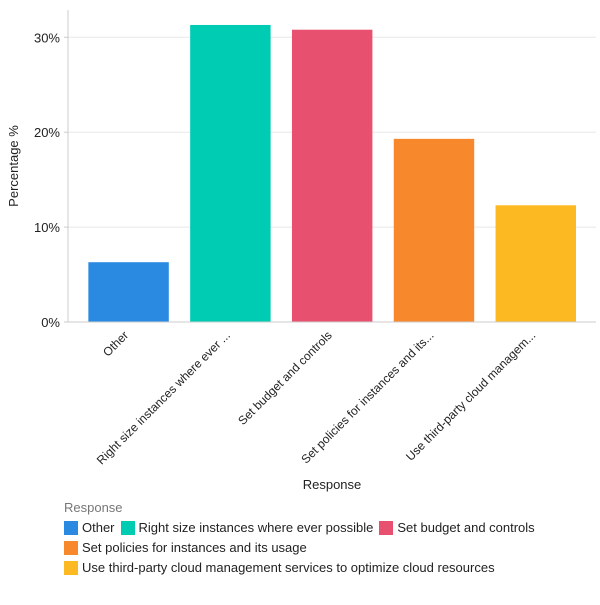  Describe the element at coordinates (115, 343) in the screenshot. I see `x-tick-label: Other` at that location.